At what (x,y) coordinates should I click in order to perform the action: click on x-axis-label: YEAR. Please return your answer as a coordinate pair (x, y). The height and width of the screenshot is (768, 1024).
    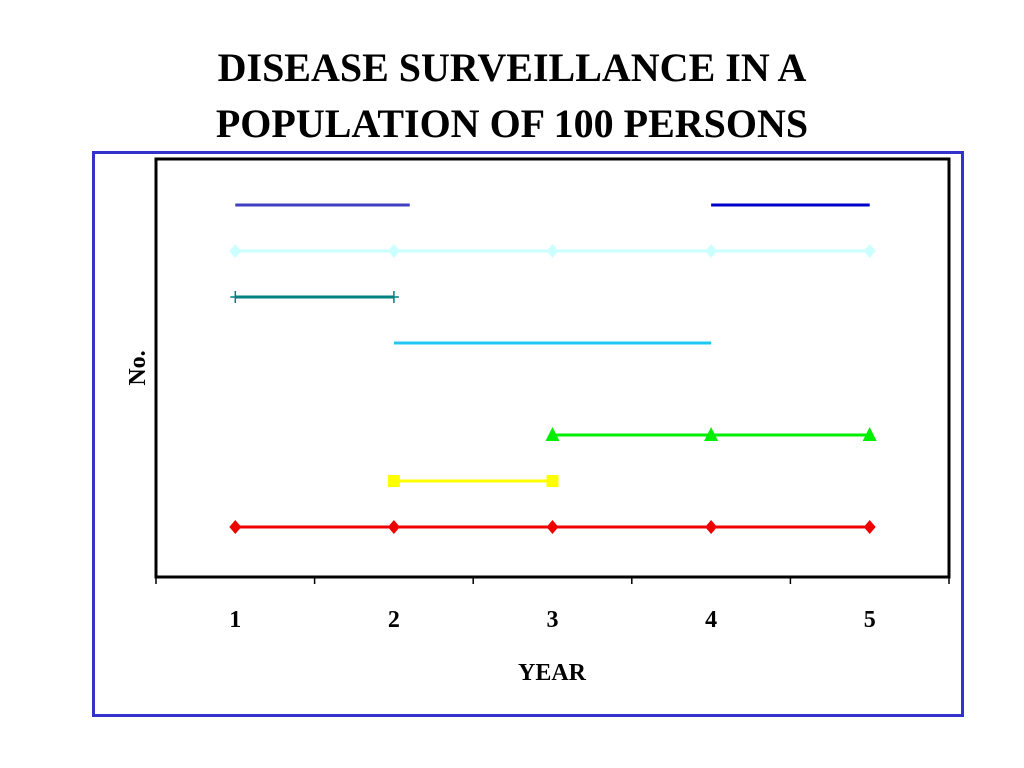
    Looking at the image, I should click on (552, 673).